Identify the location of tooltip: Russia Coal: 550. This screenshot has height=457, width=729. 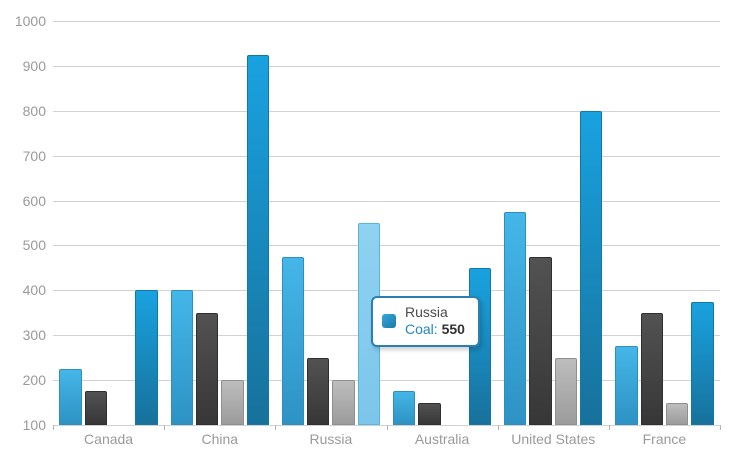
(425, 321).